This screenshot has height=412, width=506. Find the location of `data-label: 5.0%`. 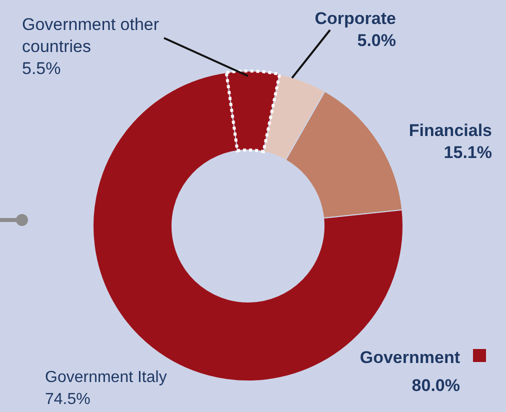

data-label: 5.0% is located at coordinates (376, 40).